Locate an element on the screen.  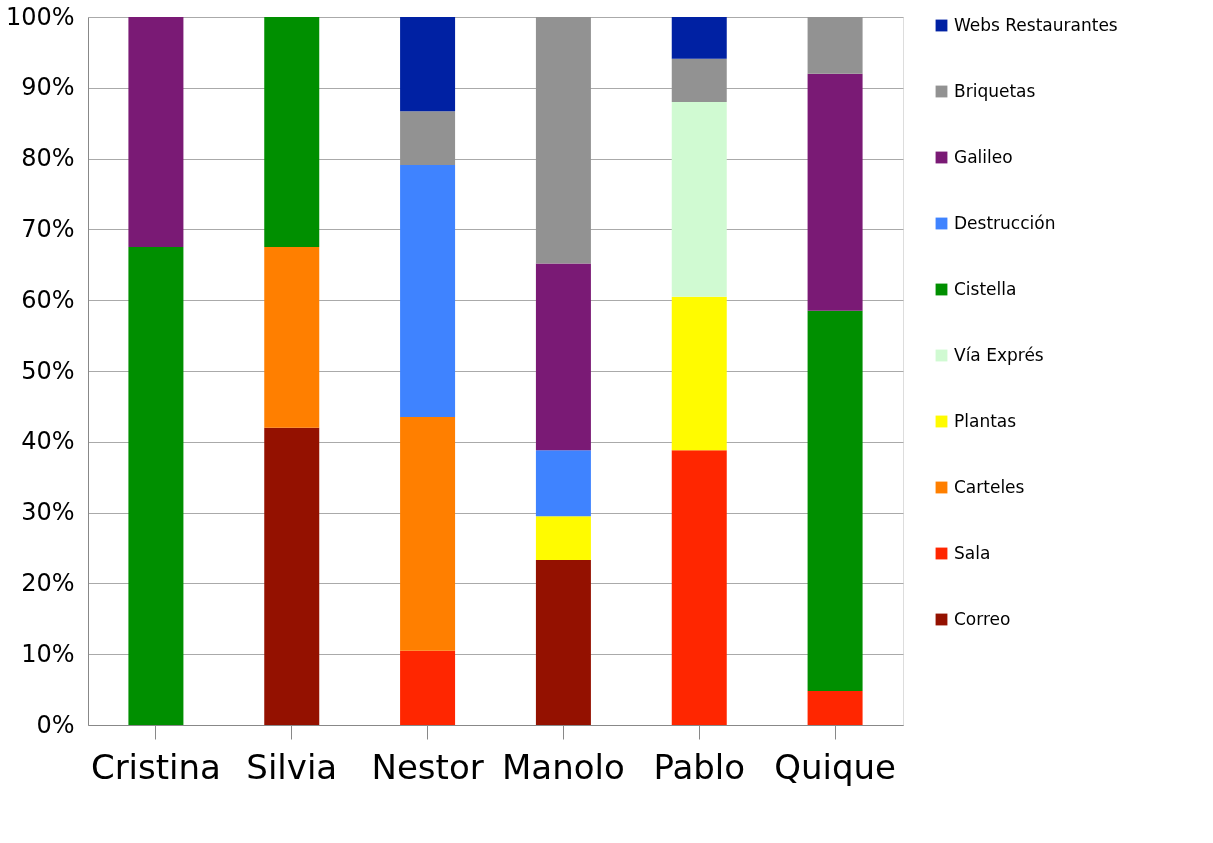
x-tick-label: Quique is located at coordinates (835, 766).